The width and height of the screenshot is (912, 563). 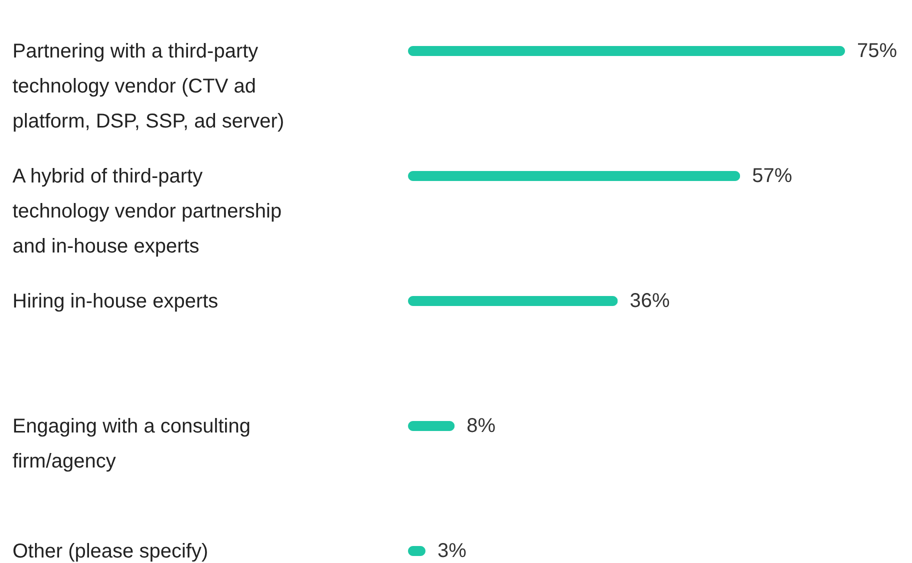 I want to click on data-label: 57%, so click(x=772, y=176).